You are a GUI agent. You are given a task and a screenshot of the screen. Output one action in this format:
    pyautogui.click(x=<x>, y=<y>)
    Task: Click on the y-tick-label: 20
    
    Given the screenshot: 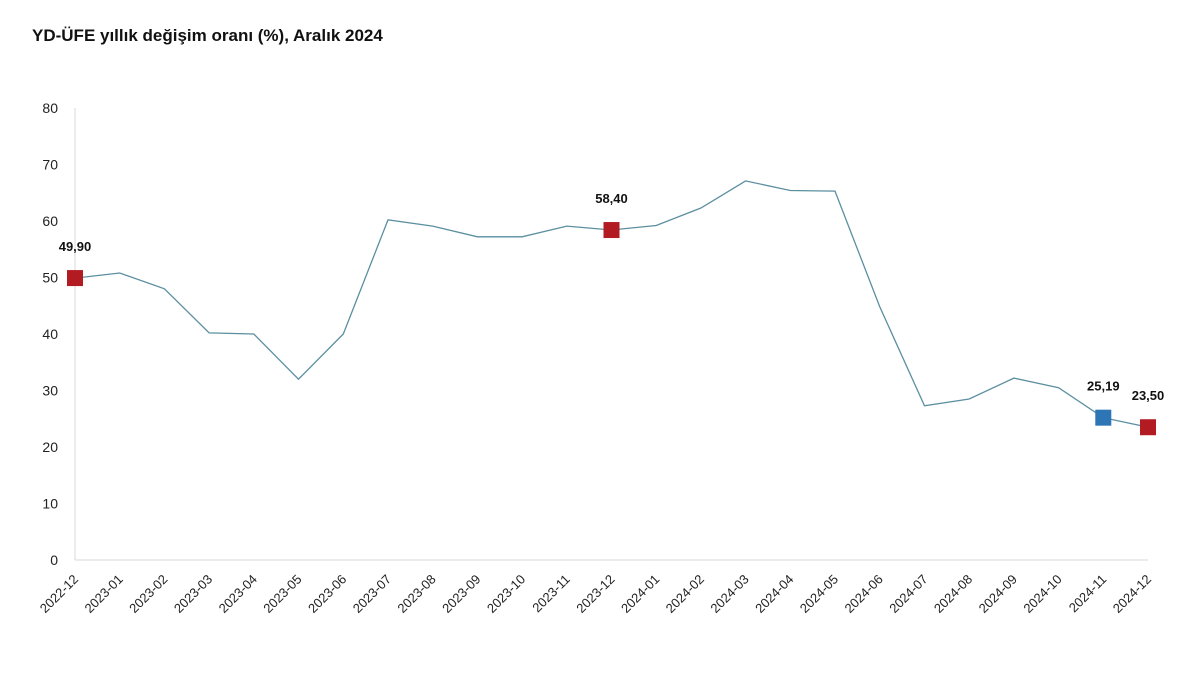 What is the action you would take?
    pyautogui.click(x=50, y=447)
    